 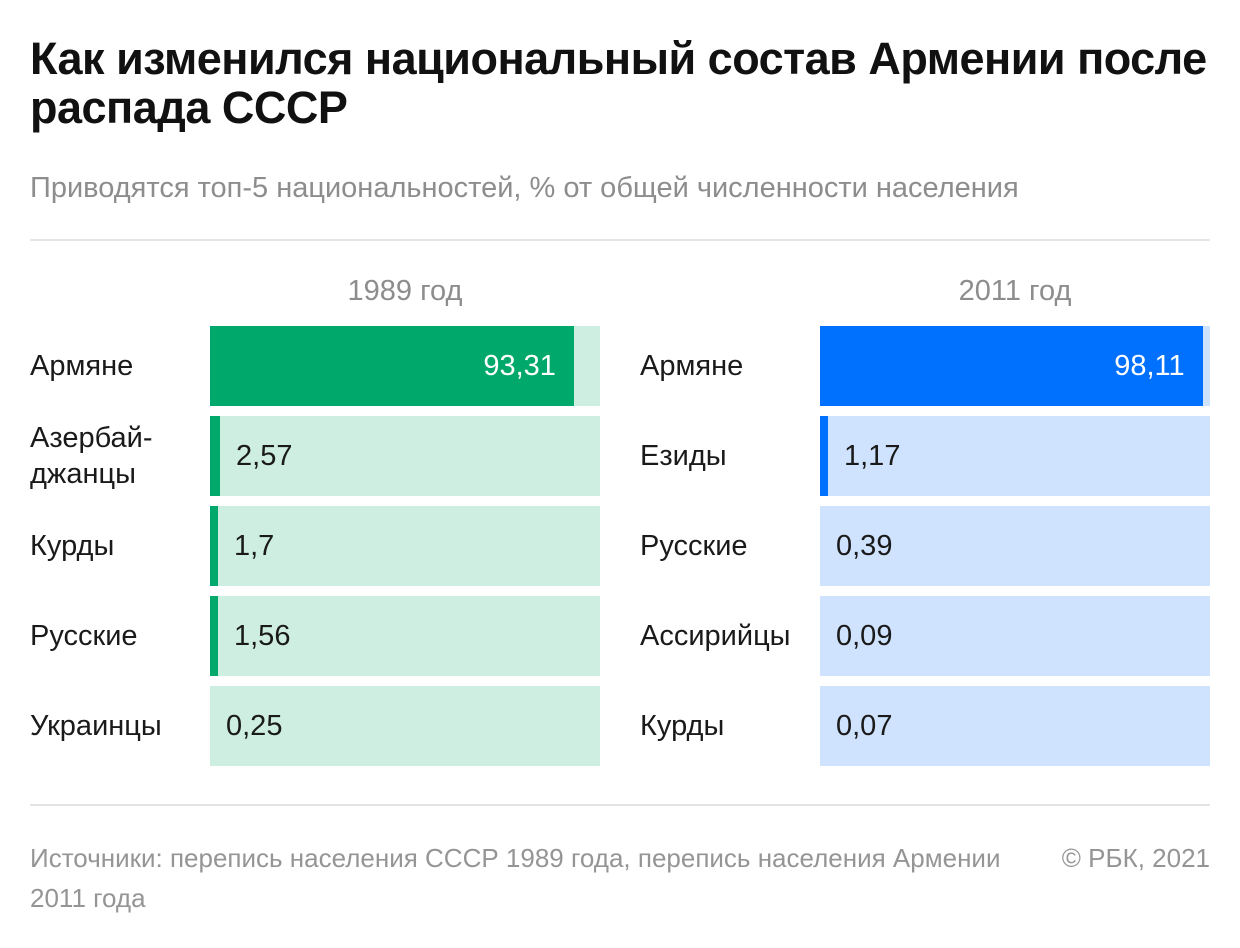 What do you see at coordinates (683, 456) in the screenshot?
I see `category-label: Езиды` at bounding box center [683, 456].